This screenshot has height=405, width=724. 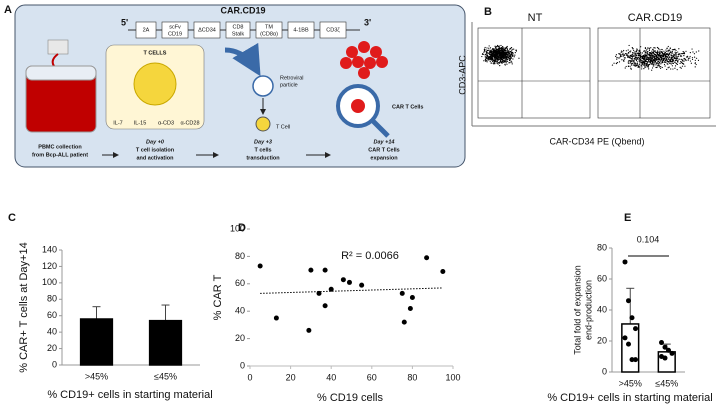 I want to click on construct-box, so click(x=269, y=30).